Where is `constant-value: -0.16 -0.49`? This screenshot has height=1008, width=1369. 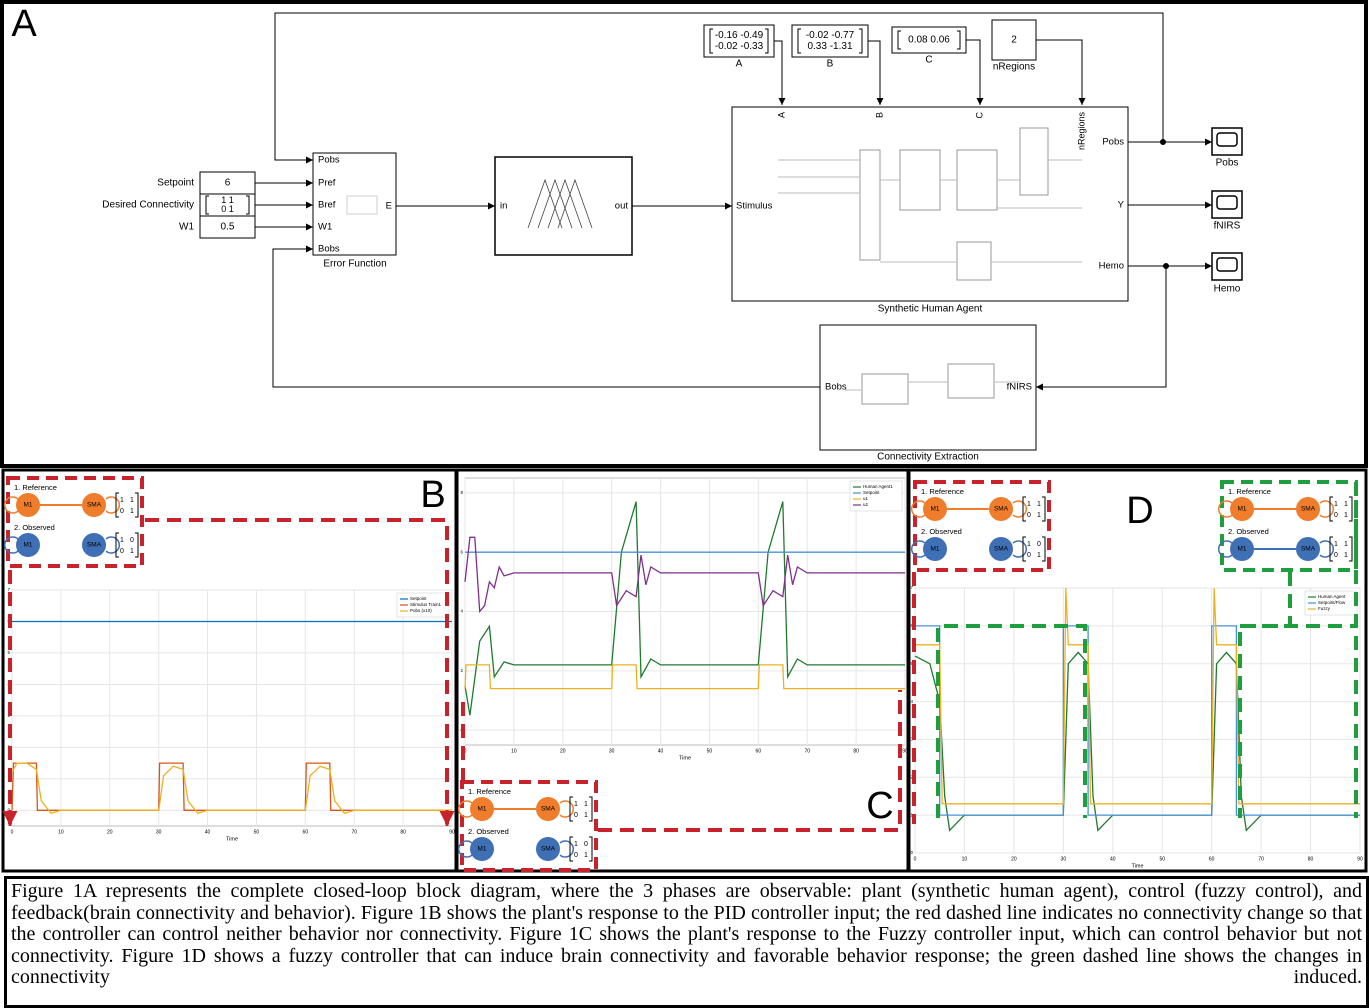 constant-value: -0.16 -0.49 is located at coordinates (739, 35).